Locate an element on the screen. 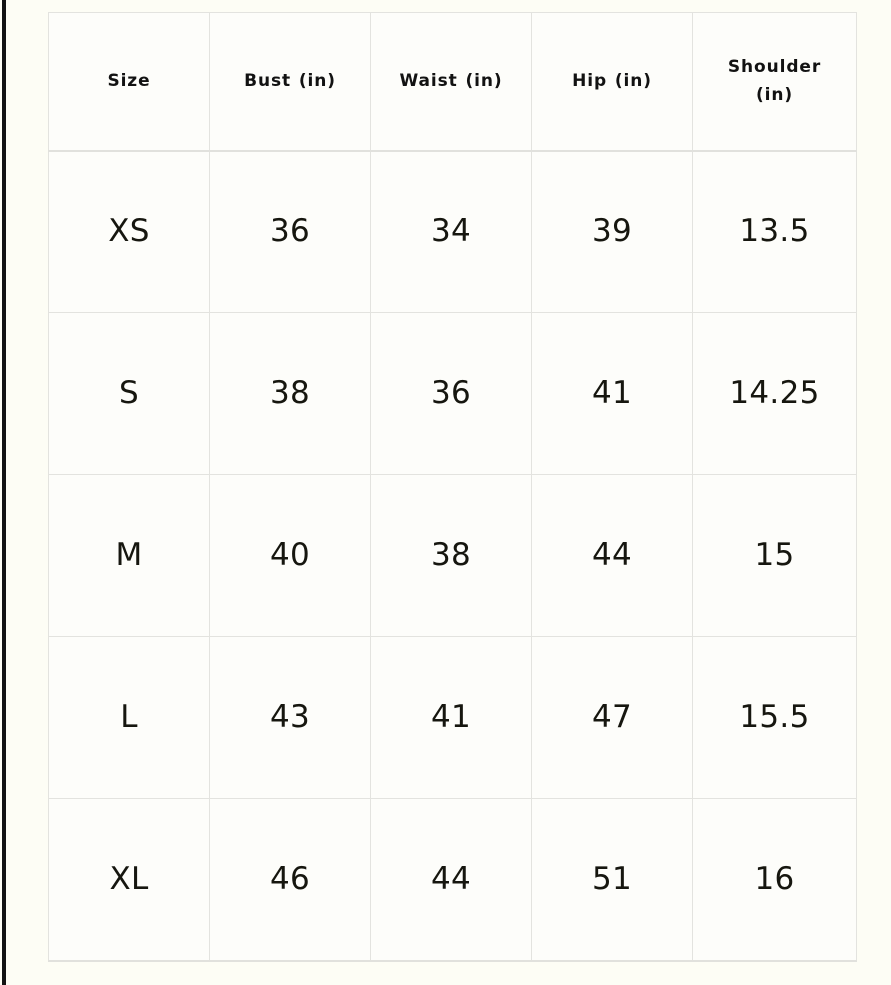  cell-waist: 38 is located at coordinates (451, 555).